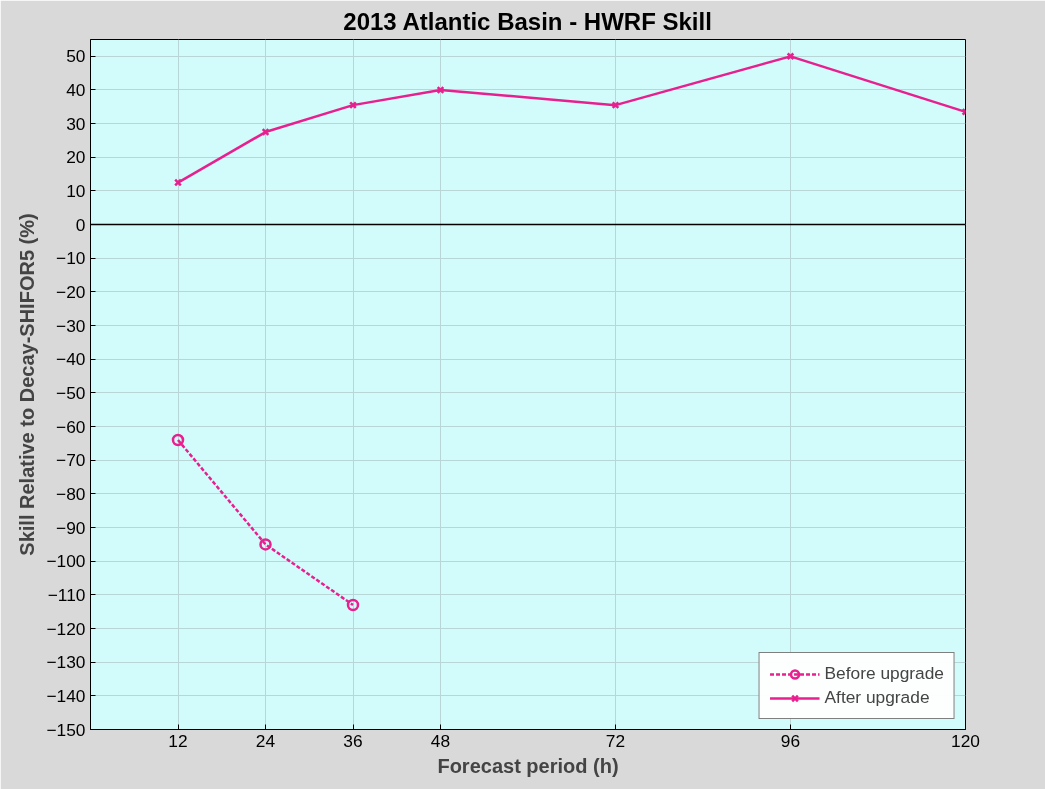 This screenshot has height=789, width=1045. What do you see at coordinates (71, 527) in the screenshot?
I see `y-tick-label: −90` at bounding box center [71, 527].